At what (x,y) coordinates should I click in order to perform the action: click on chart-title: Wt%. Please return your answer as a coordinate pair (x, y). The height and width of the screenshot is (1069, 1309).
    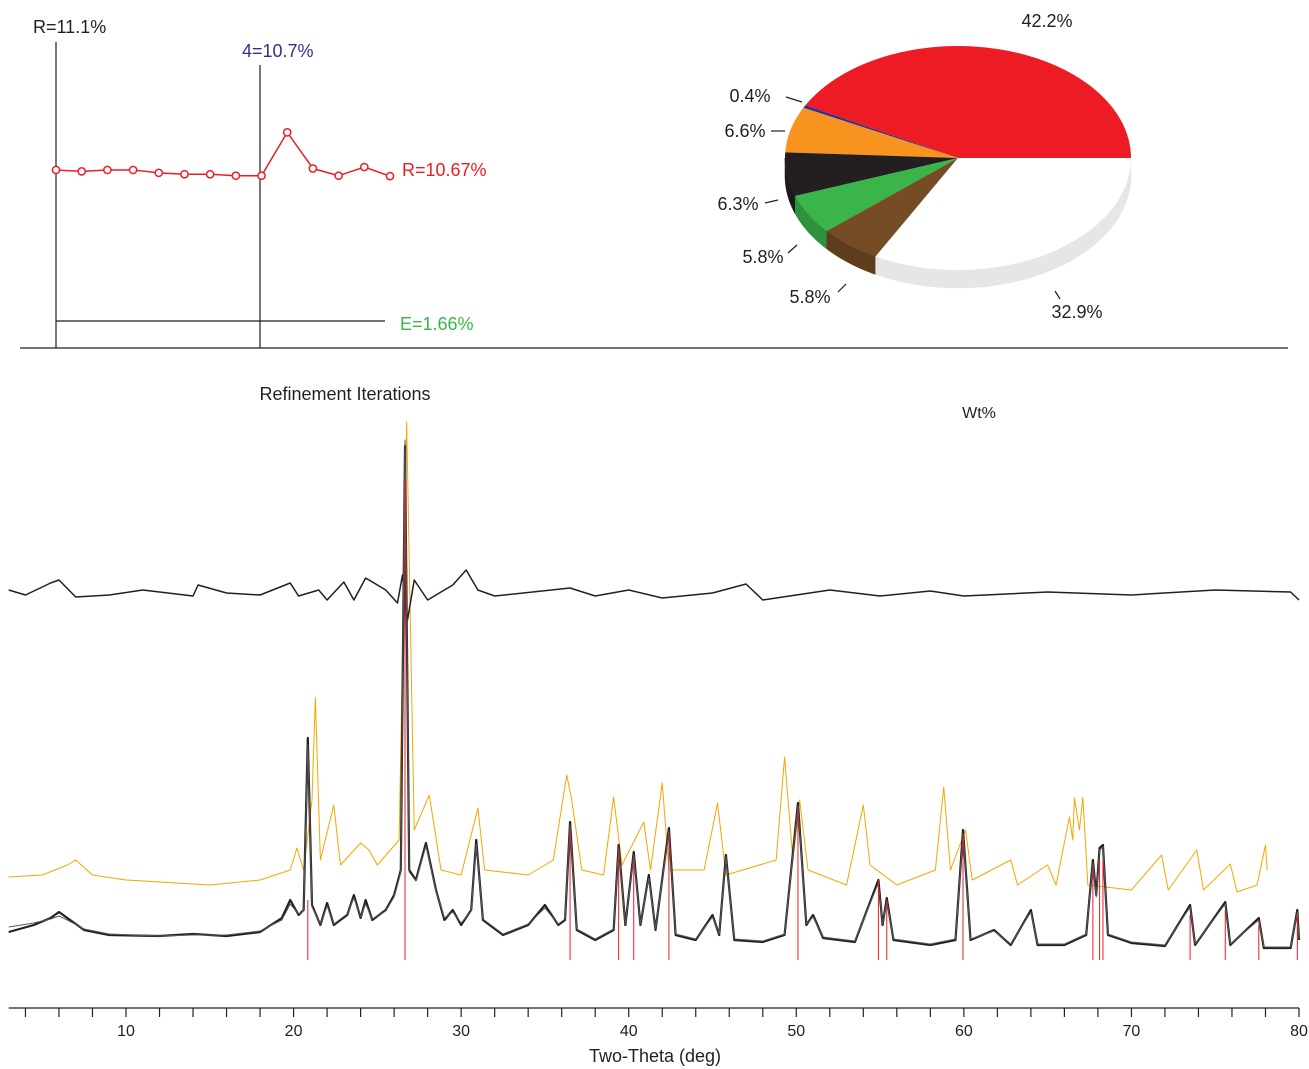
    Looking at the image, I should click on (979, 413).